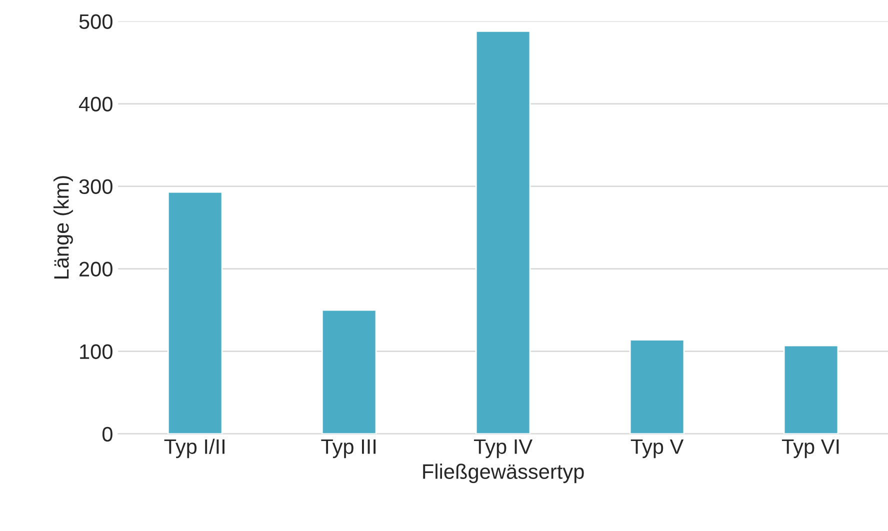  Describe the element at coordinates (95, 104) in the screenshot. I see `y-tick-label: 400` at that location.